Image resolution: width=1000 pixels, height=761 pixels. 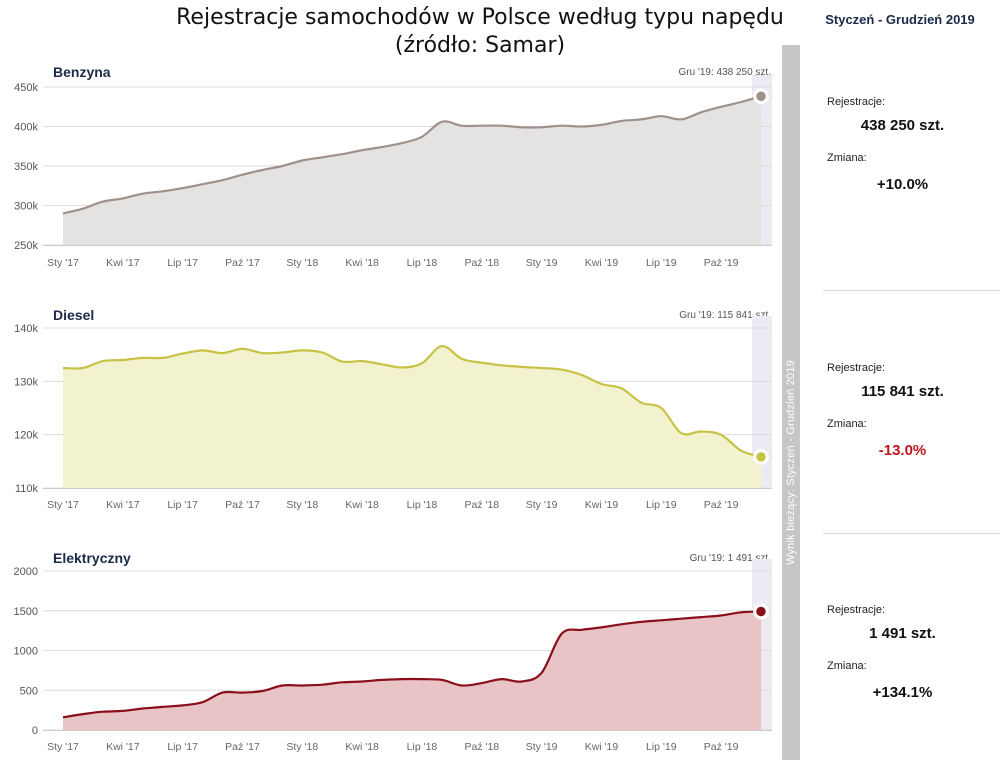 What do you see at coordinates (26, 612) in the screenshot?
I see `y-tick-label: 1500` at bounding box center [26, 612].